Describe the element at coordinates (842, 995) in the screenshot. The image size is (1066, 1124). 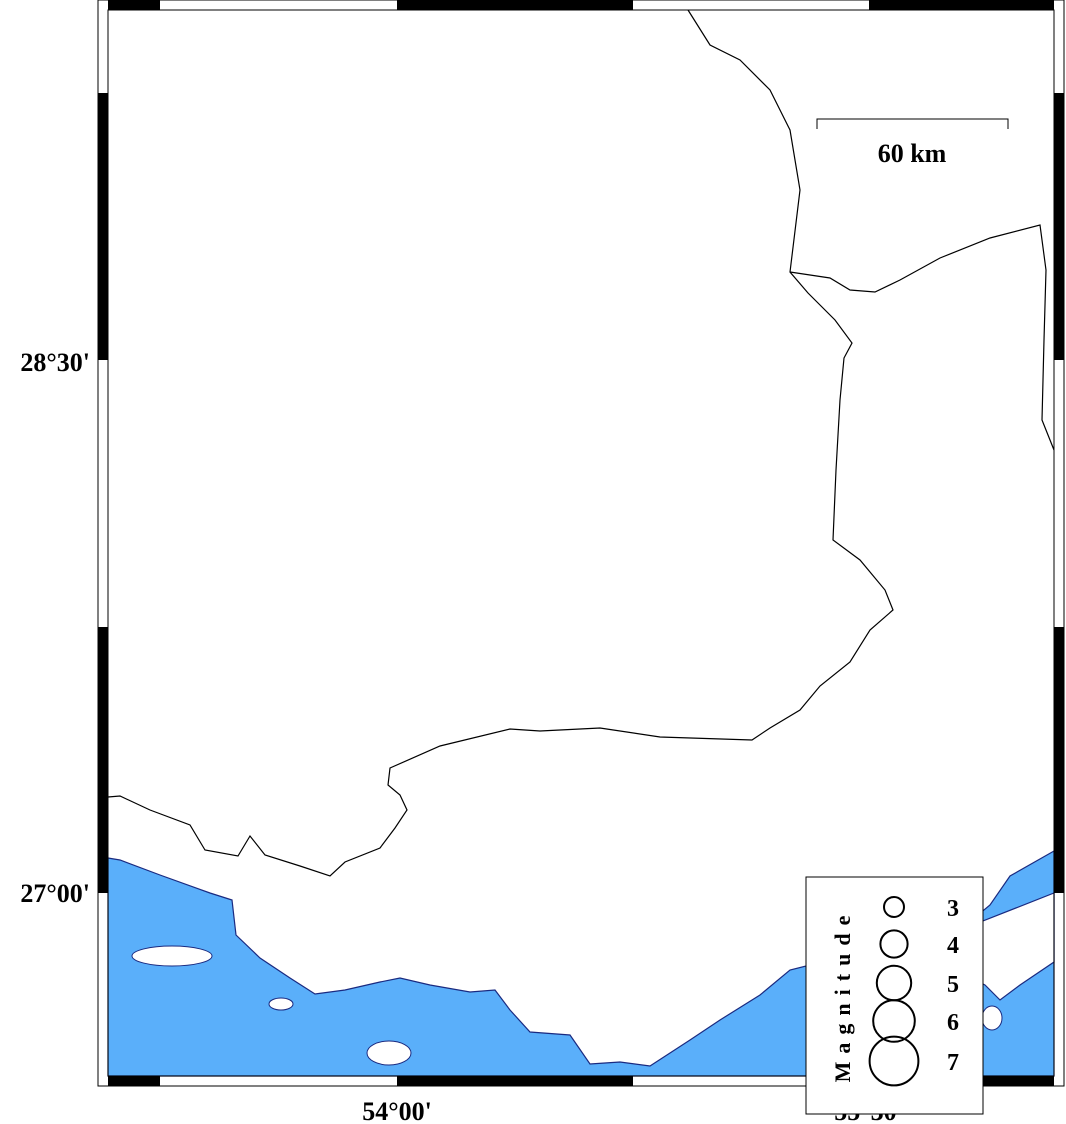
I see `legend-title: Magnitude` at that location.